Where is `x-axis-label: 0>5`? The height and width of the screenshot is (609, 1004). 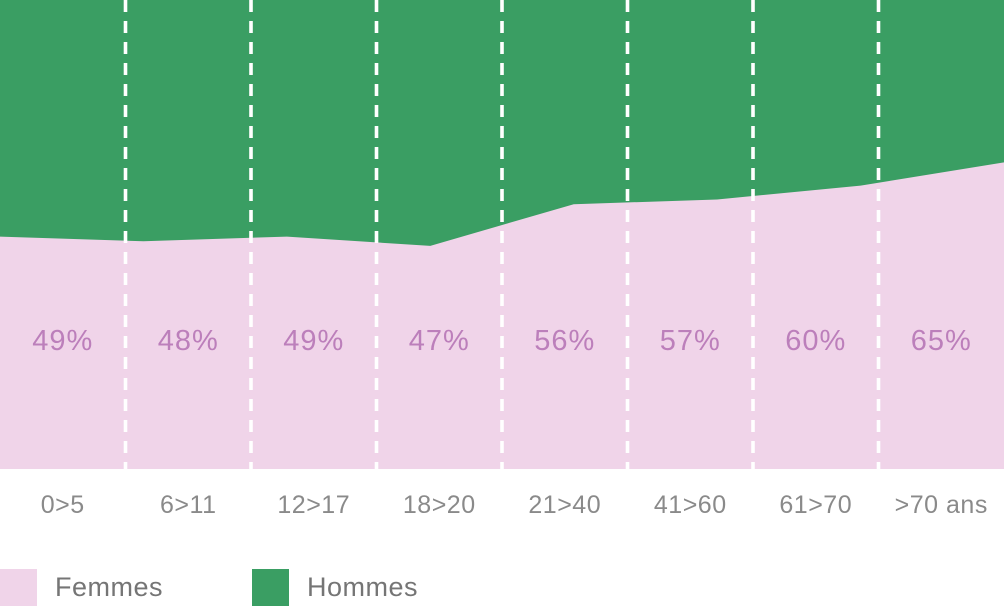
x-axis-label: 0>5 is located at coordinates (62, 505).